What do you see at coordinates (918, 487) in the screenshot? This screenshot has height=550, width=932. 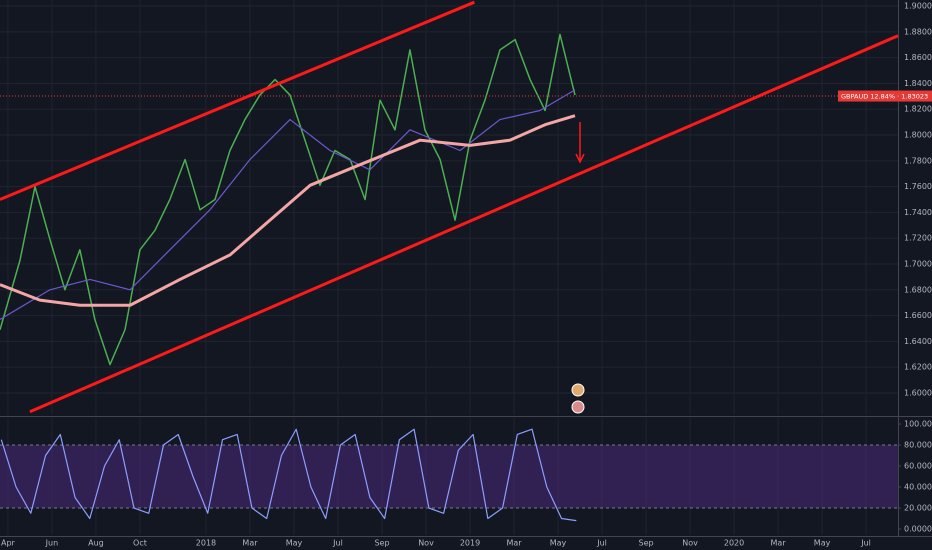 I see `y-tick-label: 40.0000` at bounding box center [918, 487].